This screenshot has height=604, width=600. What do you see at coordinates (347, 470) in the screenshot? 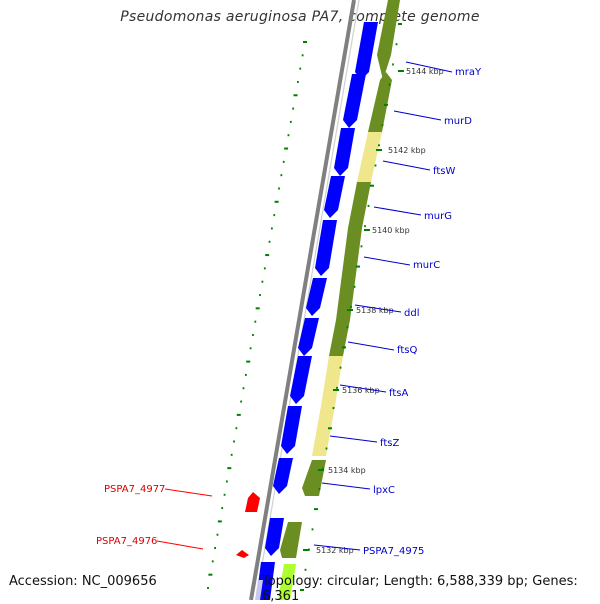
I see `kbp-tick-label: 5134 kbp` at bounding box center [347, 470].